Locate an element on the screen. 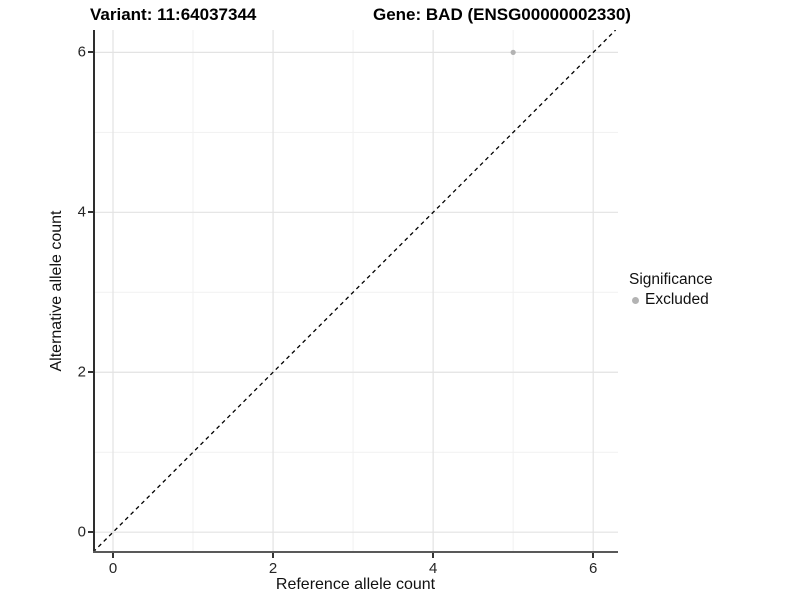  plot-title-gene: Gene: BAD (ENSG00000002330) is located at coordinates (502, 14).